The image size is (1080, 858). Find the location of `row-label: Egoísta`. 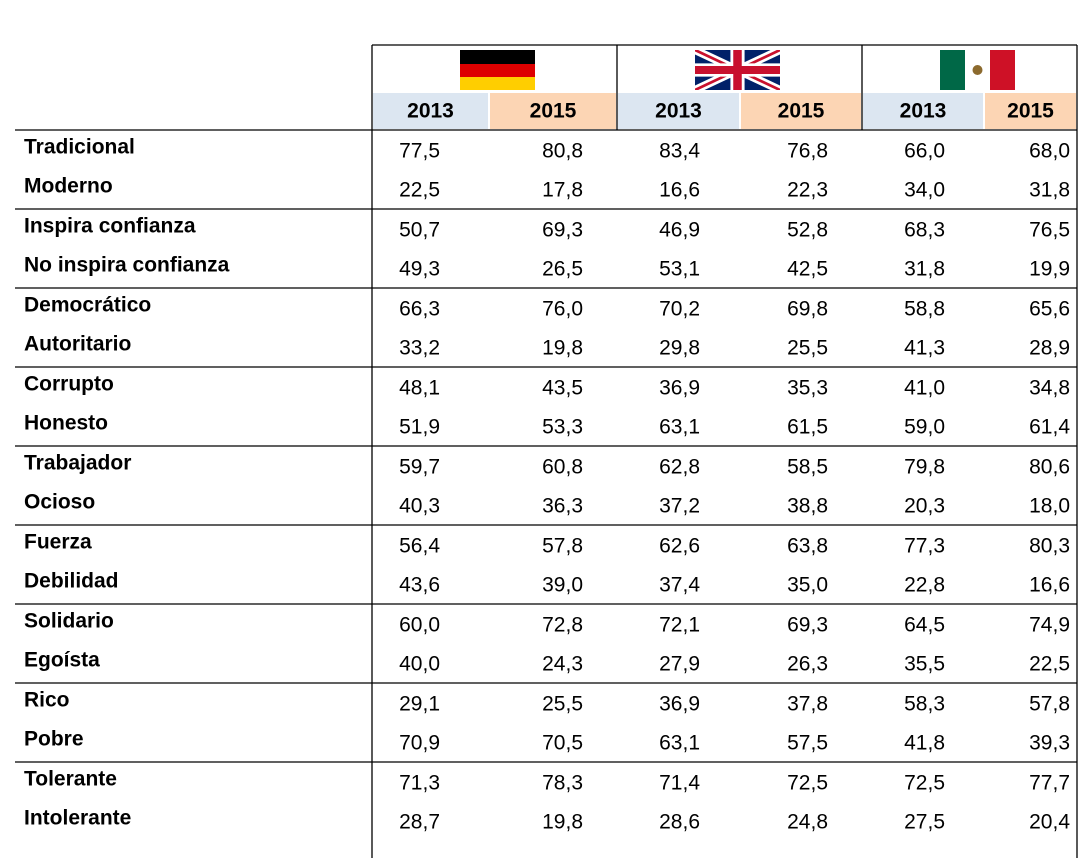

row-label: Egoísta is located at coordinates (62, 660).